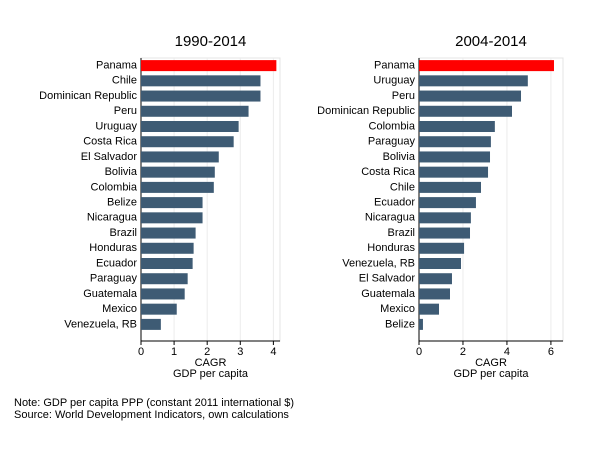 The image size is (598, 451). Describe the element at coordinates (174, 352) in the screenshot. I see `x-tick-label: 1` at that location.